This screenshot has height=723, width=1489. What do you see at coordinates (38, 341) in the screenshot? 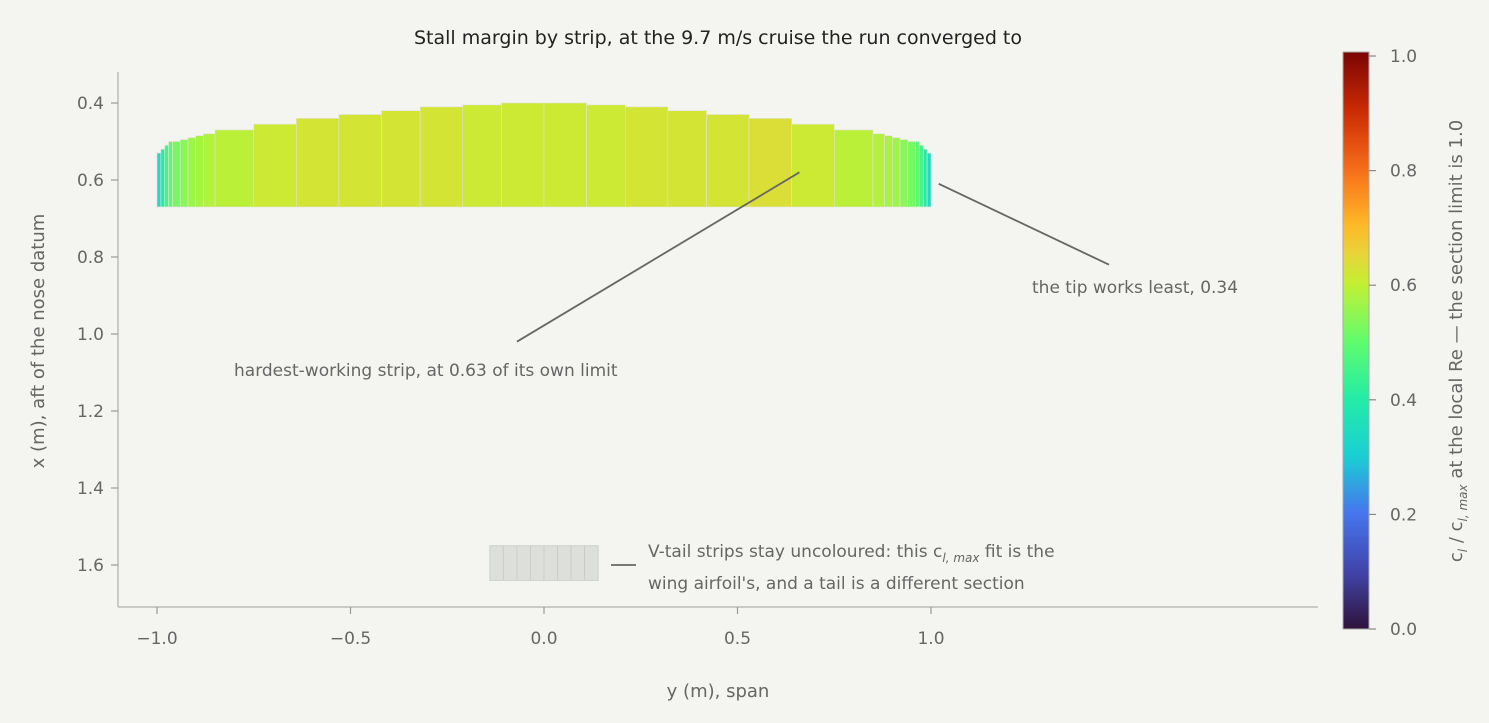
I see `y-axis-label: x (m), aft of the nose datum` at bounding box center [38, 341].